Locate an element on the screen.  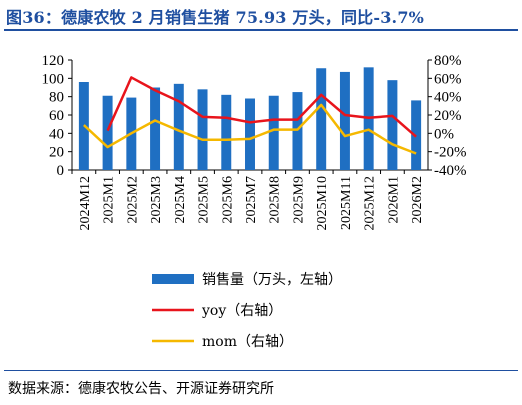
x-tick-label: 2025M9 is located at coordinates (298, 199).